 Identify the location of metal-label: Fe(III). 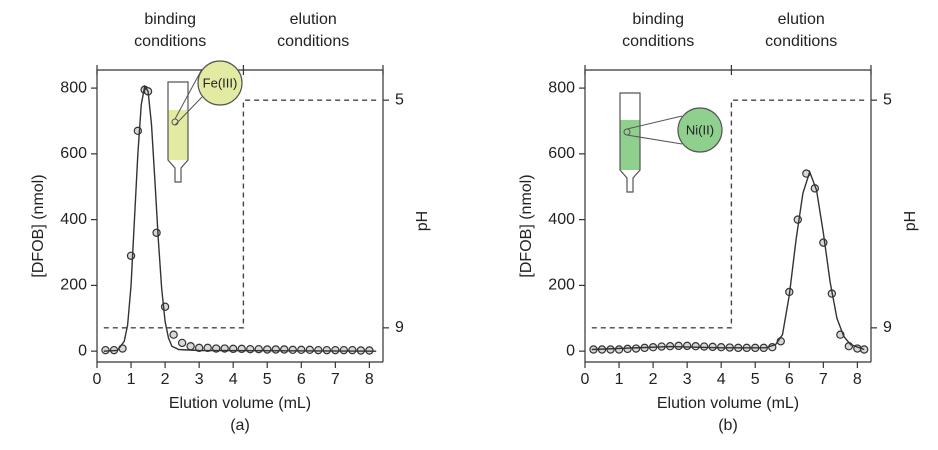
(220, 82).